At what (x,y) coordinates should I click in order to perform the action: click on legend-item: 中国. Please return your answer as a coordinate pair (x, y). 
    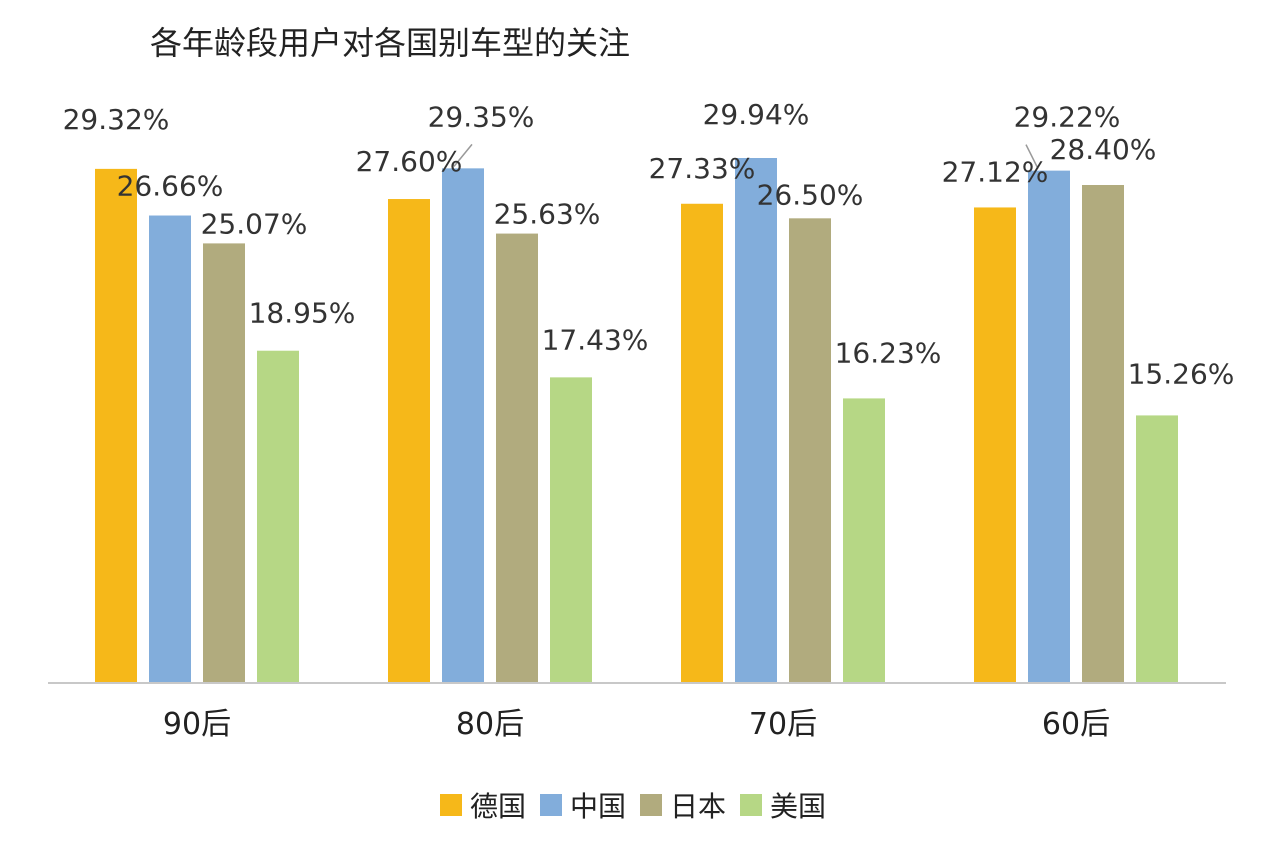
    Looking at the image, I should click on (582, 805).